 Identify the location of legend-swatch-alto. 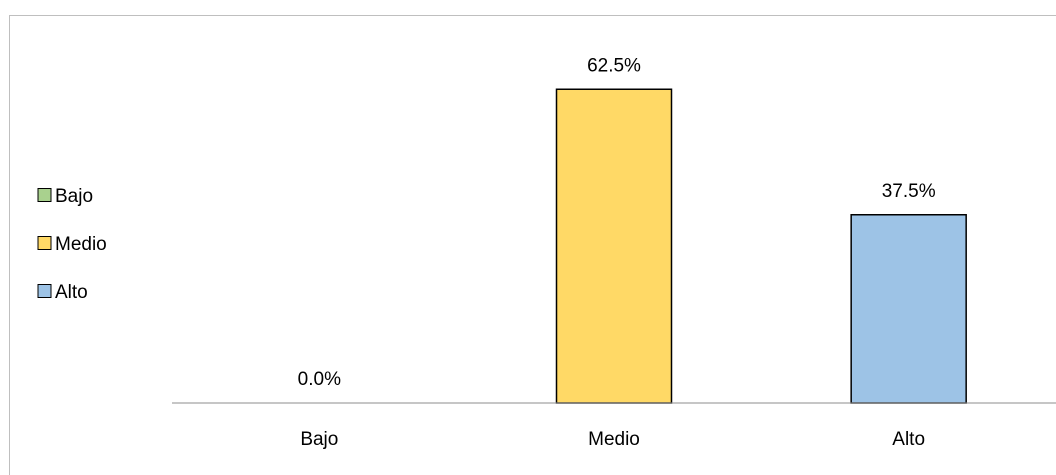
(44, 291).